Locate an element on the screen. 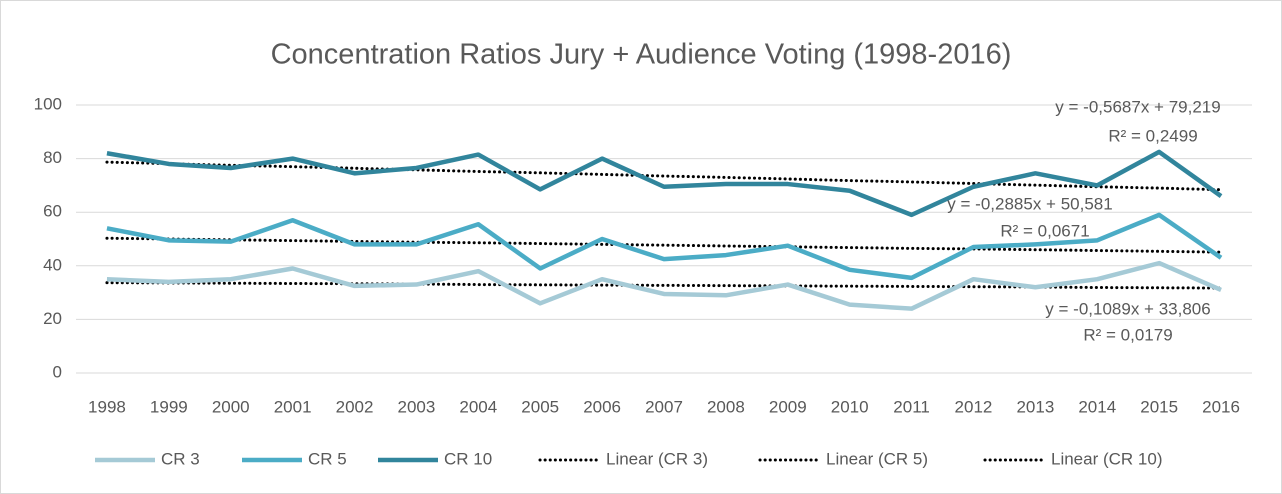 This screenshot has width=1282, height=494. x-tick-label: 2005 is located at coordinates (540, 406).